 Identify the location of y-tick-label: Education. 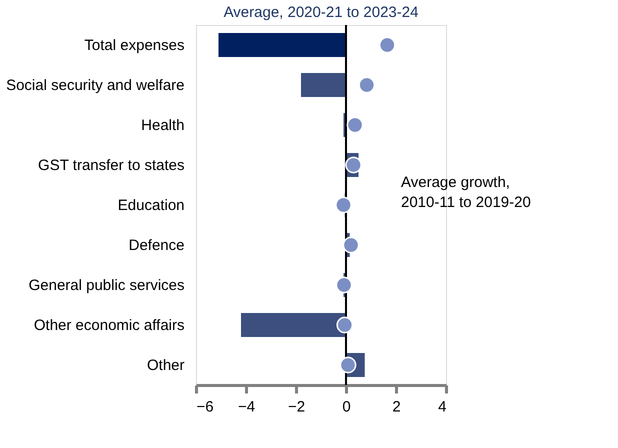
(151, 205).